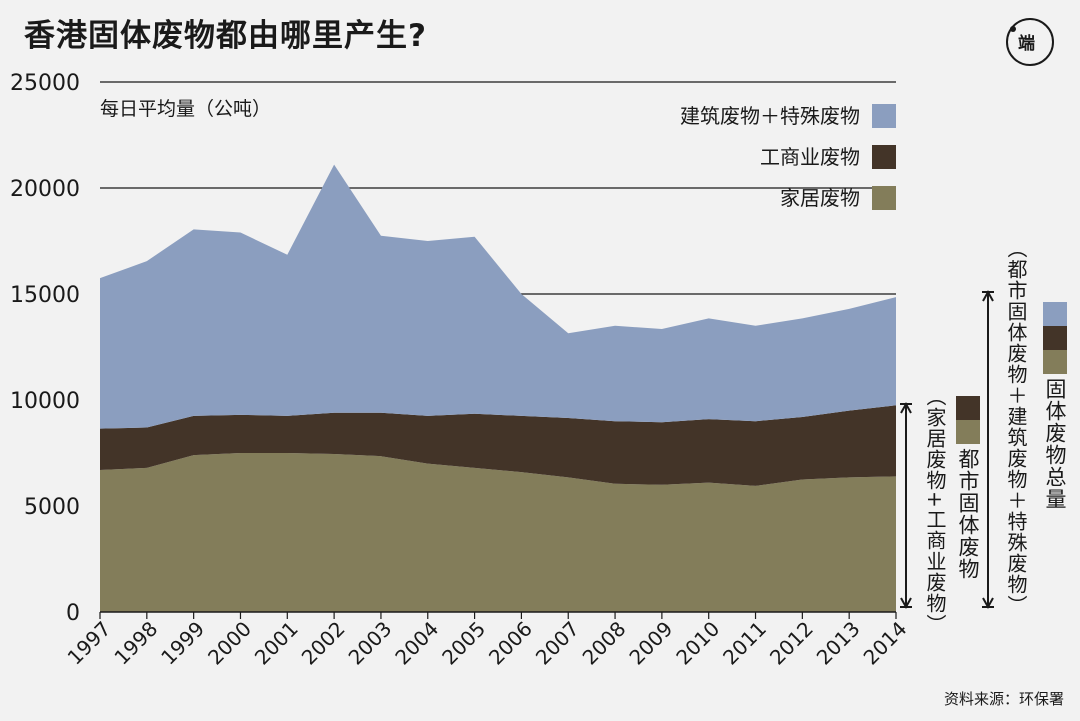 Image resolution: width=1080 pixels, height=721 pixels. What do you see at coordinates (498, 445) in the screenshot?
I see `area-industrial` at bounding box center [498, 445].